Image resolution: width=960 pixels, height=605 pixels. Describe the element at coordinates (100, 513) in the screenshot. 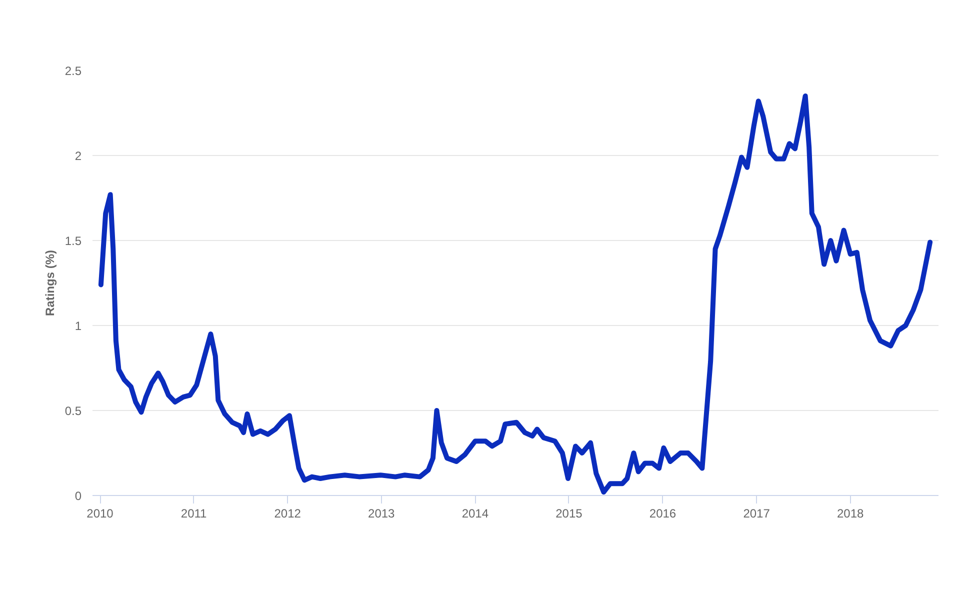

I see `x-tick-label: 2010` at that location.